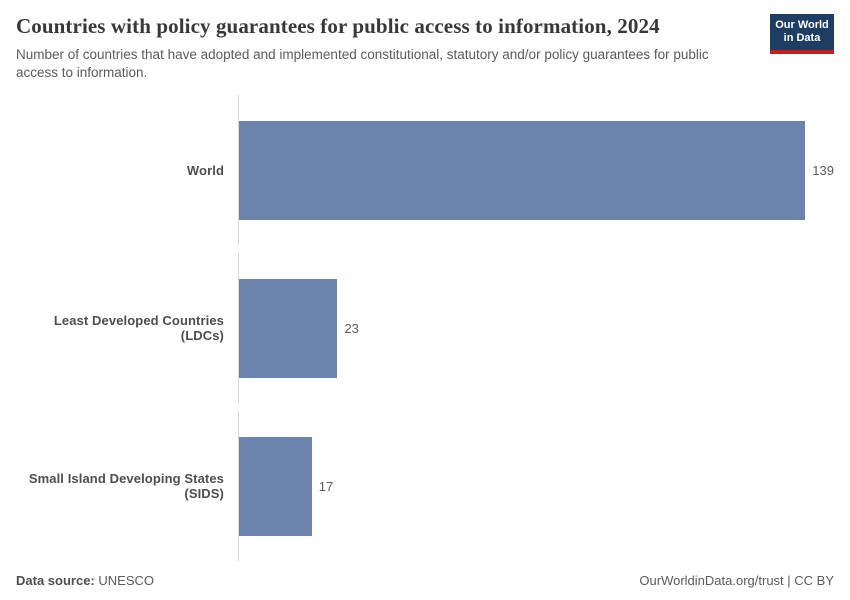 The width and height of the screenshot is (850, 600). I want to click on bar-value-label: 17, so click(326, 486).